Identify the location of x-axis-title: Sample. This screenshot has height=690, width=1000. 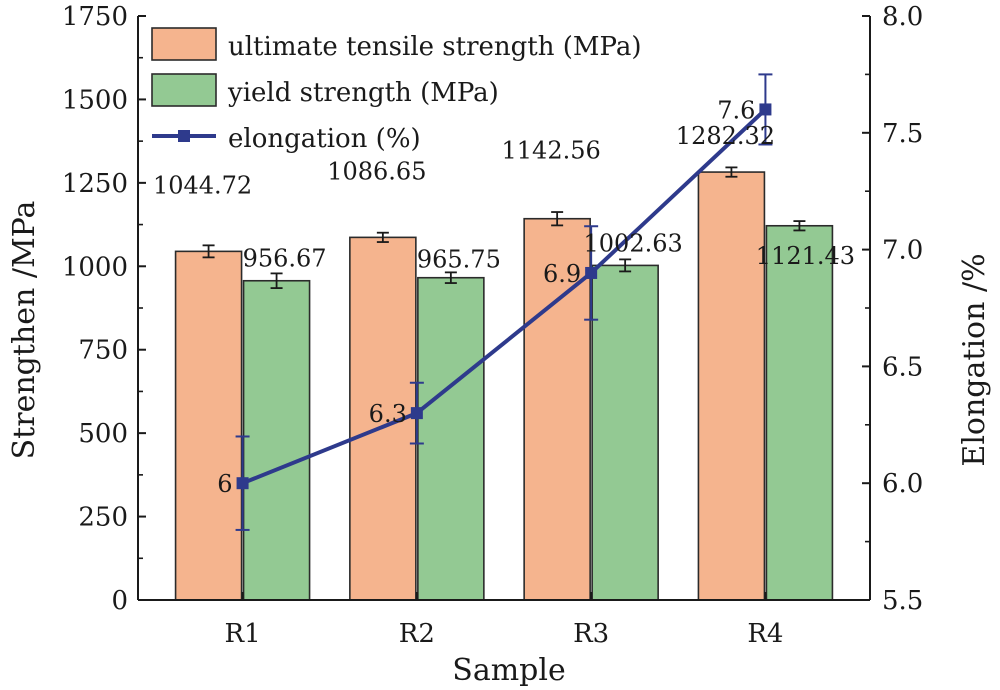
(508, 670).